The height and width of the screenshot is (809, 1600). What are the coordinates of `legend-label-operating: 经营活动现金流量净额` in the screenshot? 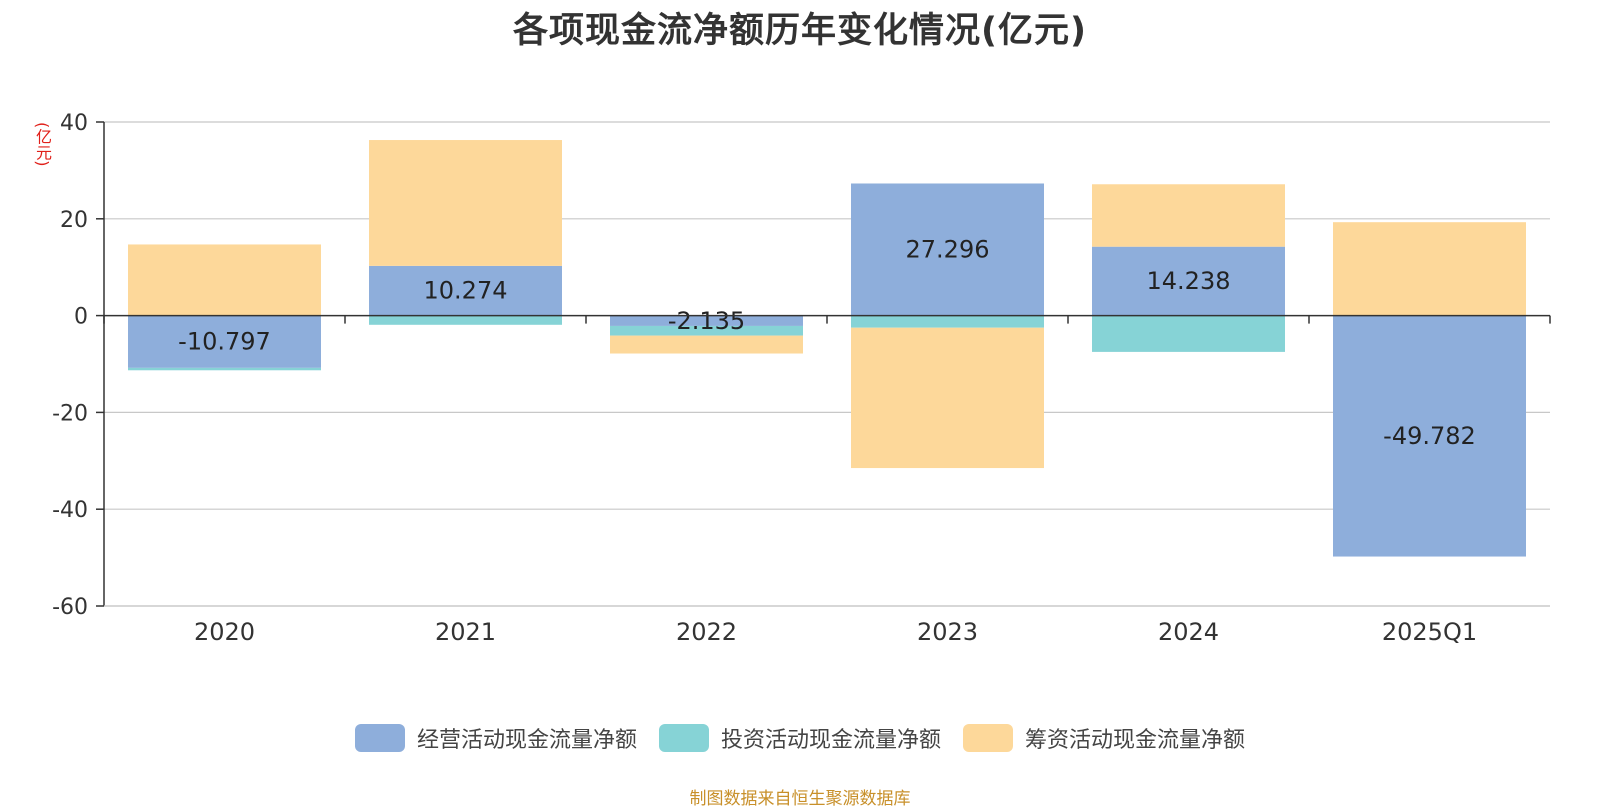 It's located at (526, 740).